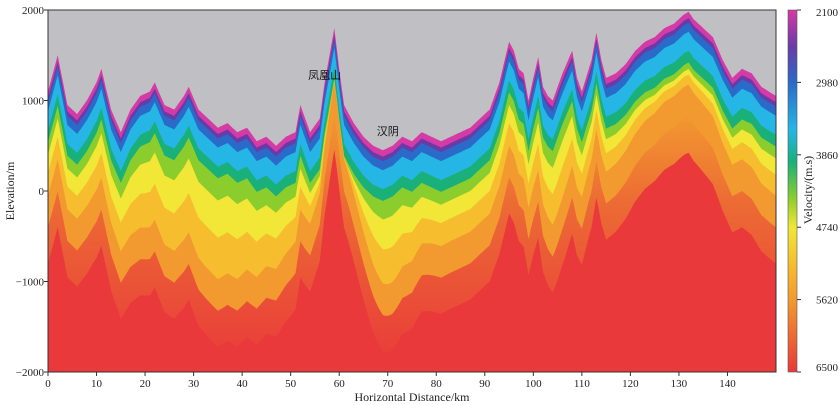 The image size is (840, 405). Describe the element at coordinates (827, 301) in the screenshot. I see `colorbar-tick-label: 5620` at that location.